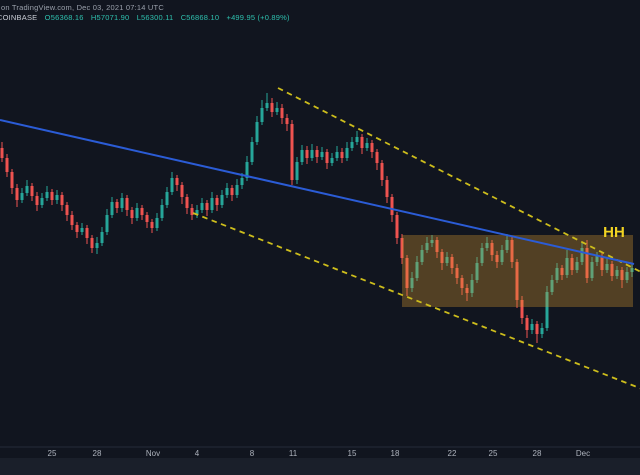 The height and width of the screenshot is (475, 640). What do you see at coordinates (583, 453) in the screenshot?
I see `time-axis-label: Dec` at bounding box center [583, 453].